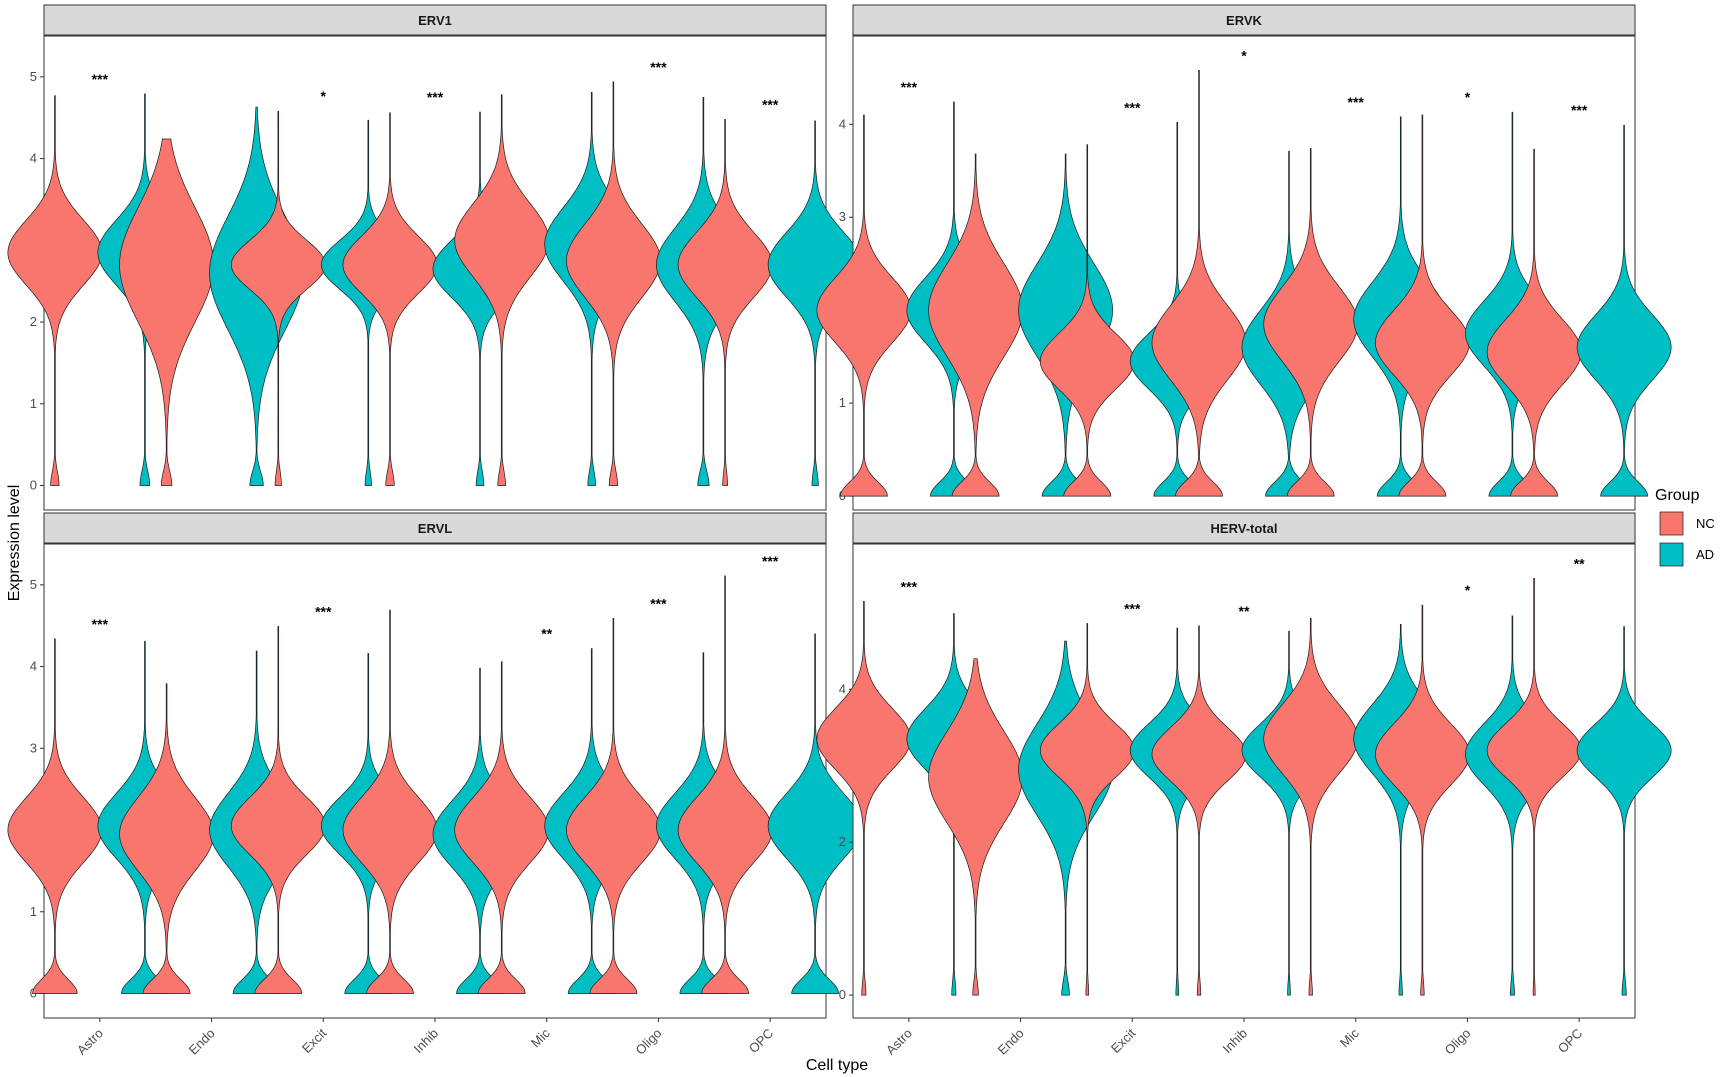  I want to click on legend-key-ad, so click(1671, 554).